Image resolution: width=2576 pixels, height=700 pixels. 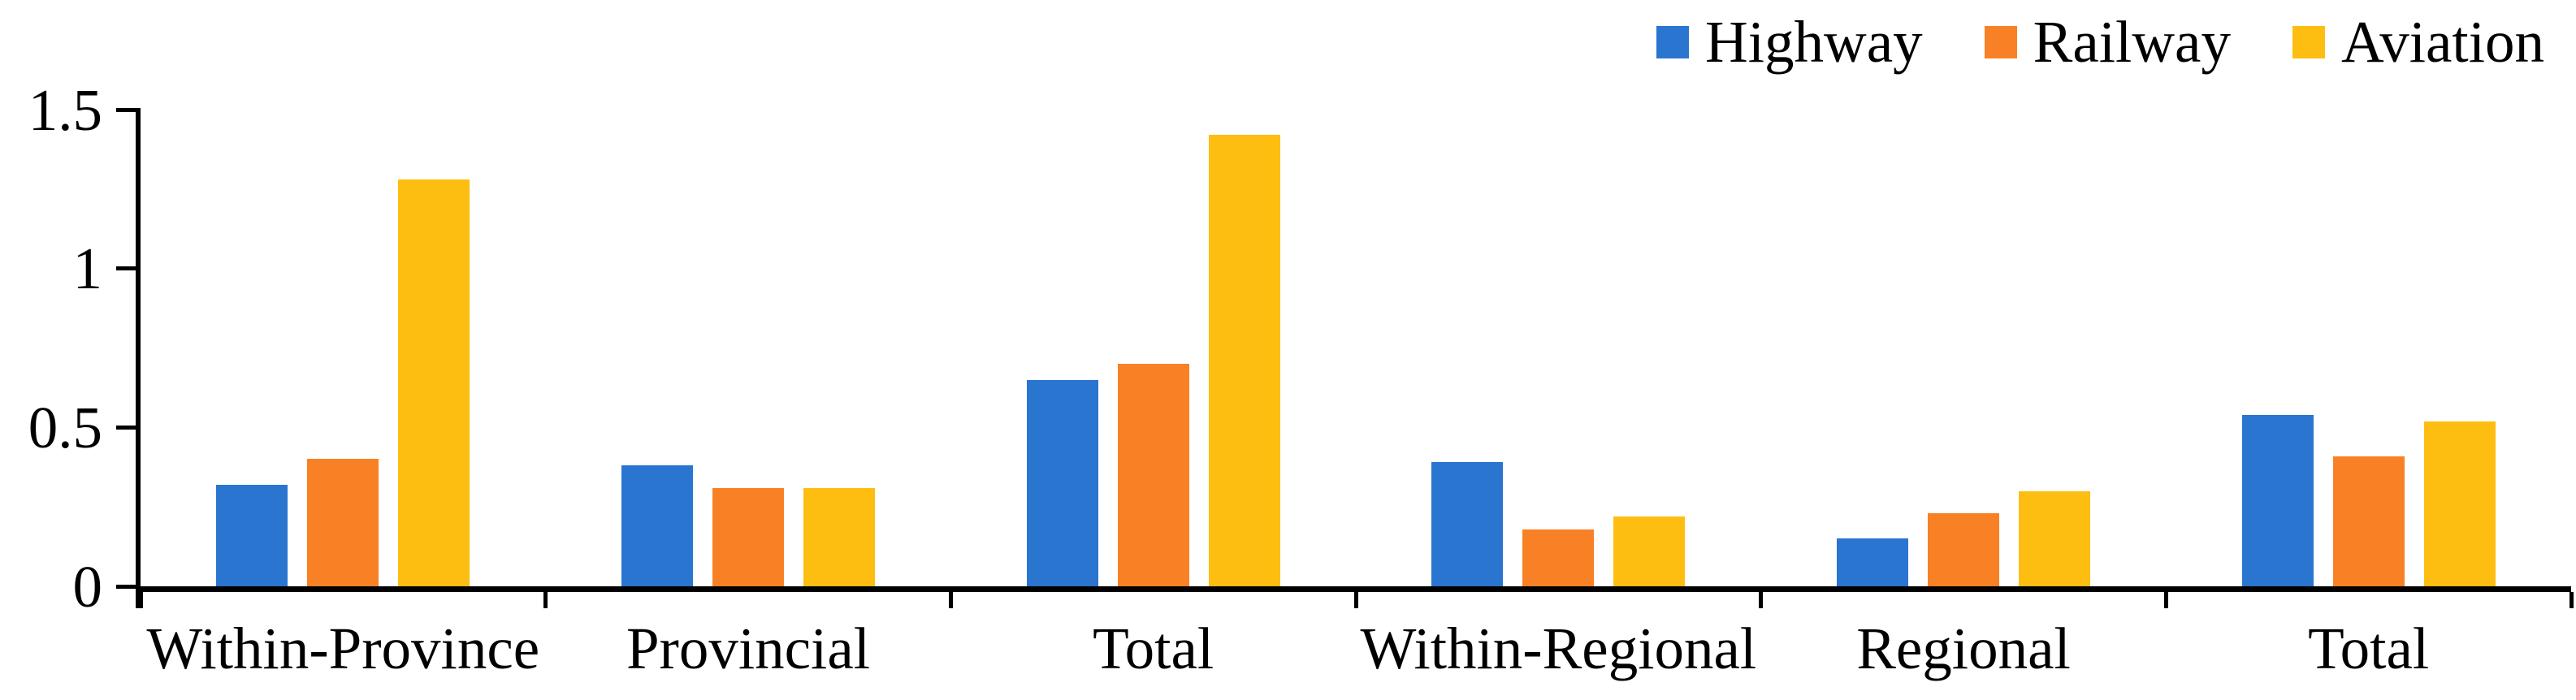 I want to click on category-label-5: Total, so click(x=2369, y=649).